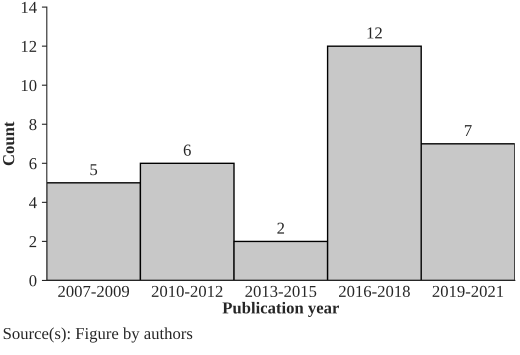 The width and height of the screenshot is (520, 355). Describe the element at coordinates (468, 130) in the screenshot. I see `data-label: 7` at that location.